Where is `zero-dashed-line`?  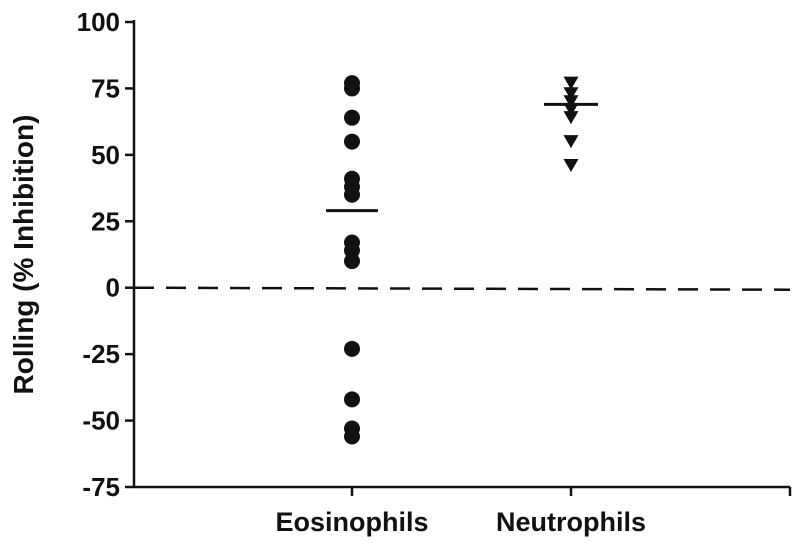
zero-dashed-line is located at coordinates (462, 288).